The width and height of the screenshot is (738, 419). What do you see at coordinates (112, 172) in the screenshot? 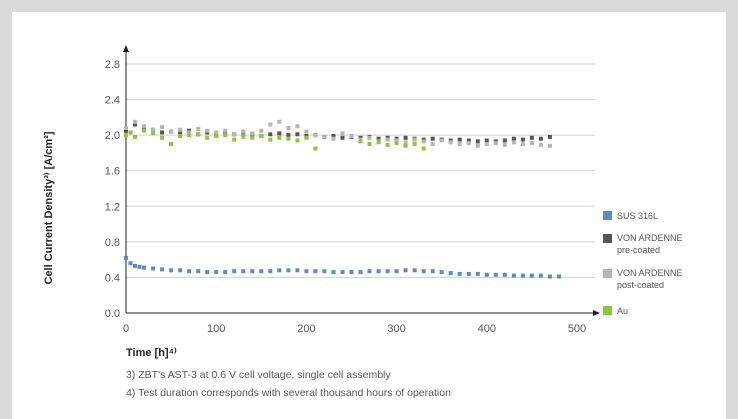
I see `y-tick-label: 1.6` at bounding box center [112, 172].